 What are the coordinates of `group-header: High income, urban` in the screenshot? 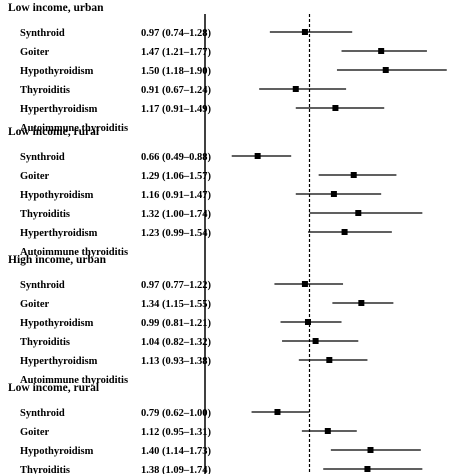 It's located at (57, 260).